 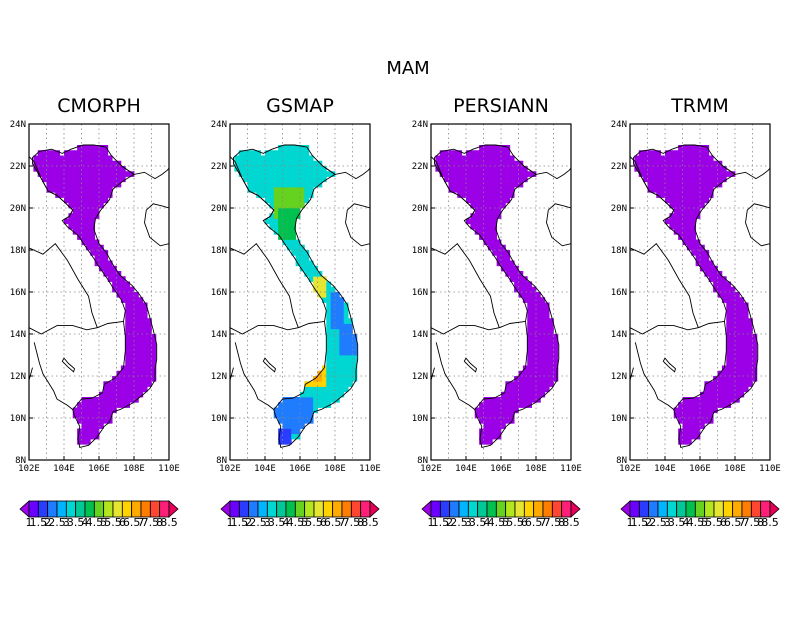 I want to click on x-tick-label: 108E, so click(x=735, y=469).